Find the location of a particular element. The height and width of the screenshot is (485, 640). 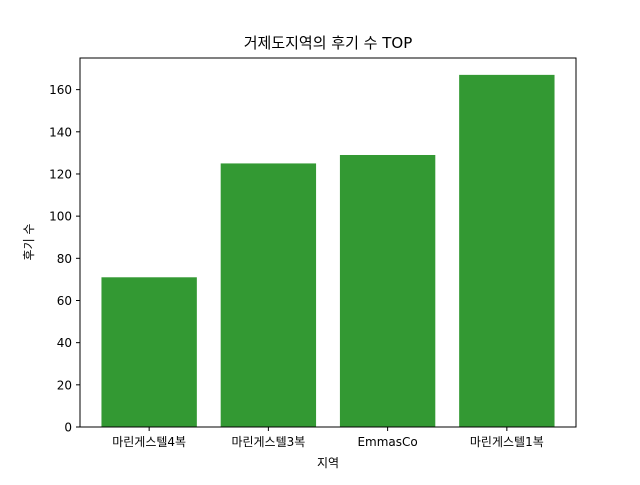

chart-title: 거제도지역의 후기 수 TOP is located at coordinates (328, 43).